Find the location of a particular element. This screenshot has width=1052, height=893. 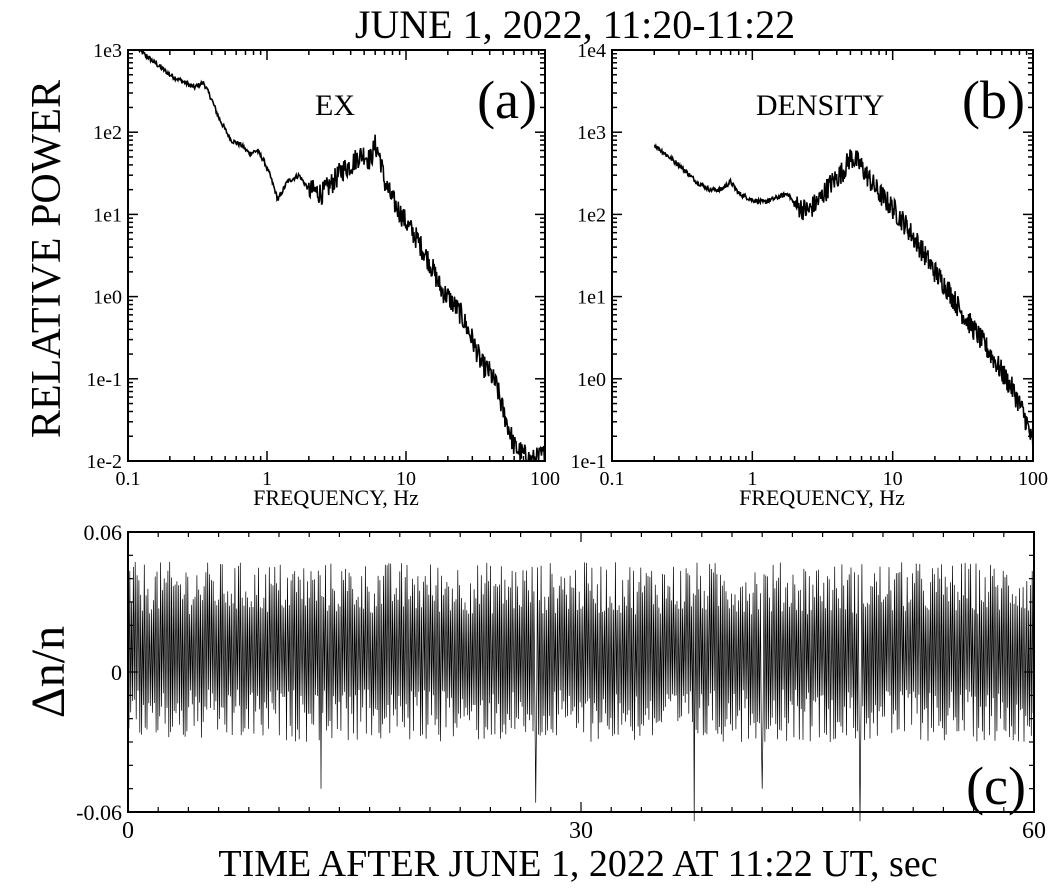

panel-c-x-tick-label: 60 is located at coordinates (1034, 831).